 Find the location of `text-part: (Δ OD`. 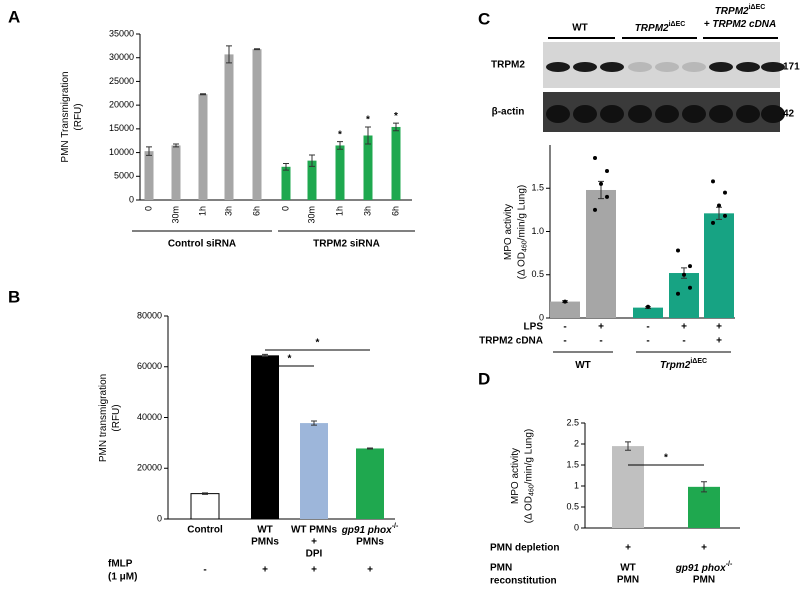

text-part: (Δ OD is located at coordinates (528, 509).